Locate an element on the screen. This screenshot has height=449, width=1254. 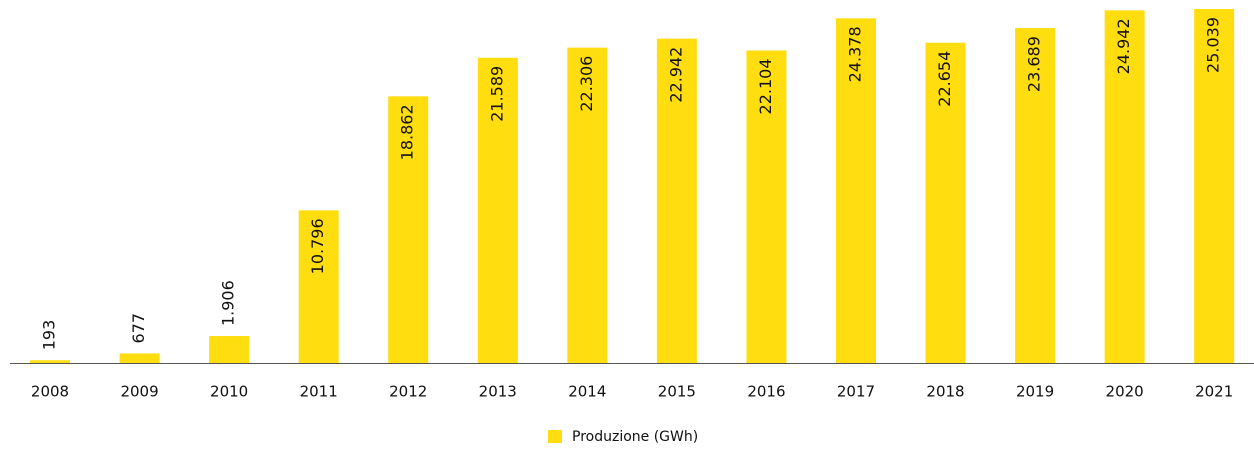
x-tick-label: 2011 is located at coordinates (319, 392).